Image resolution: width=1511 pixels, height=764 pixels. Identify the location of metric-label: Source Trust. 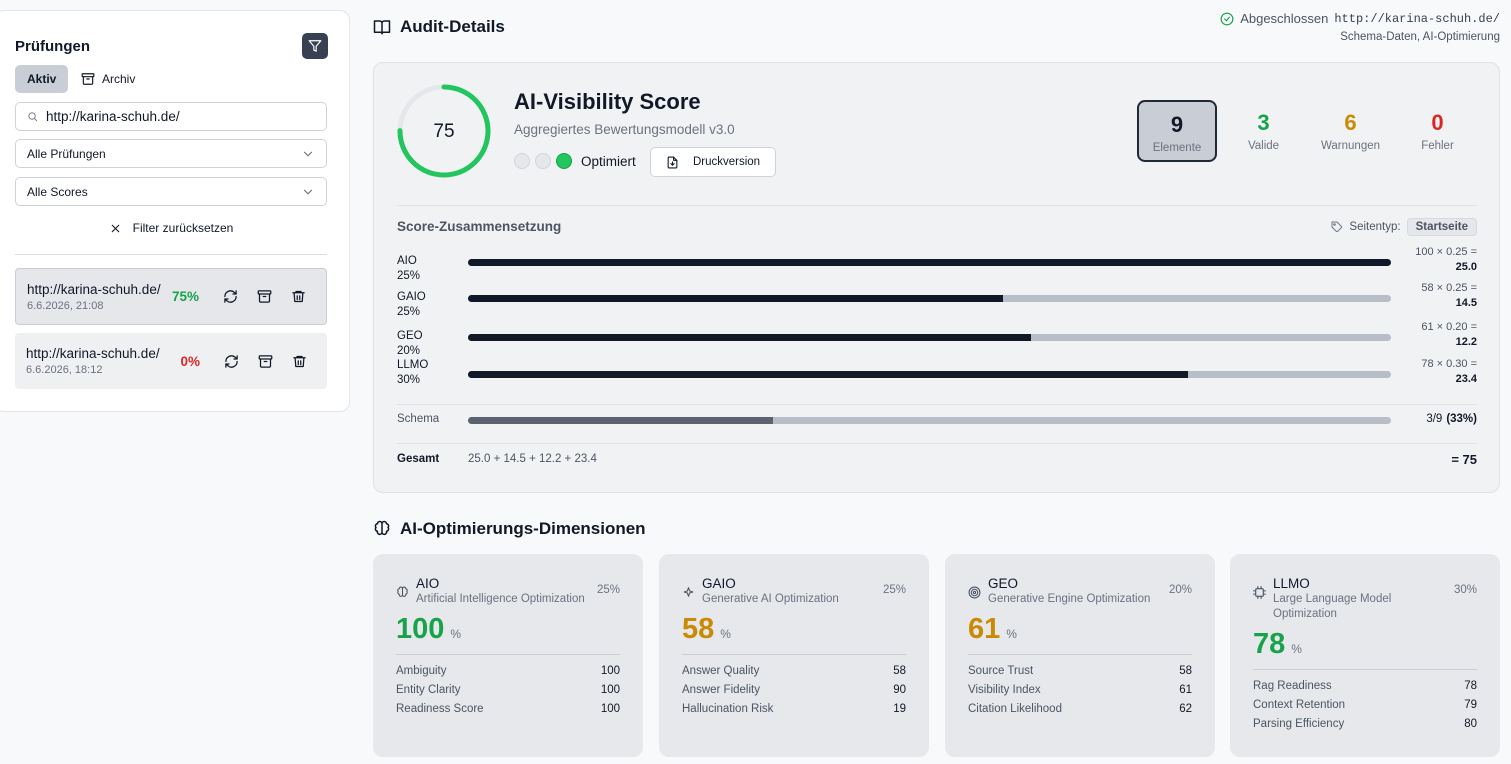
(1001, 670).